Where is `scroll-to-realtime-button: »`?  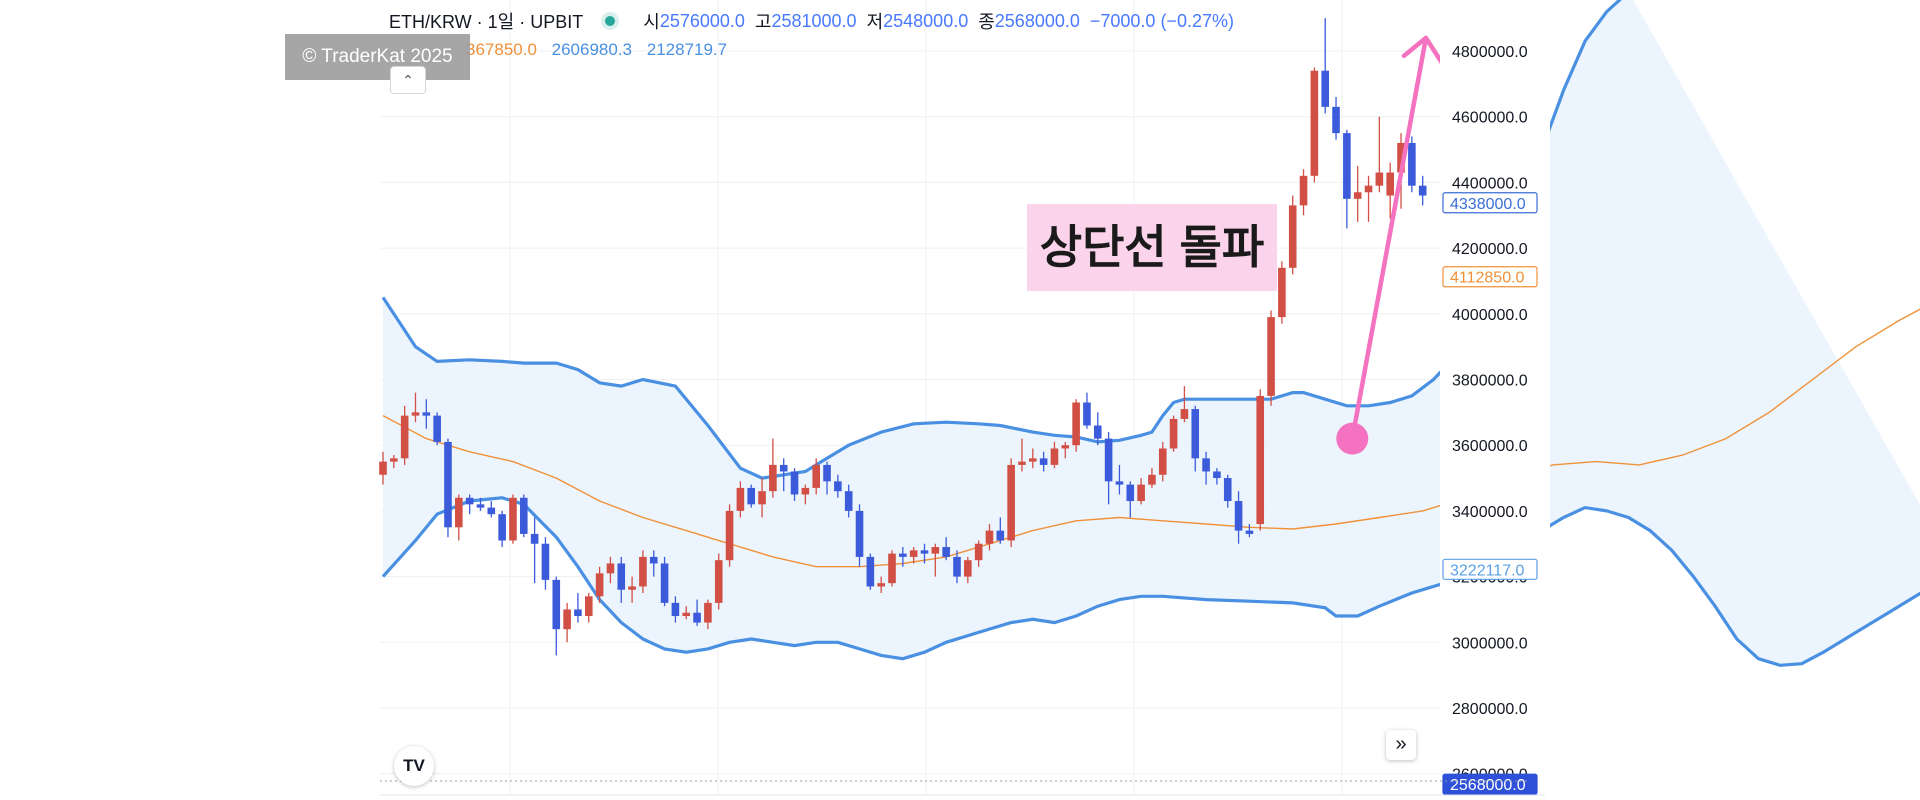
scroll-to-realtime-button: » is located at coordinates (1401, 745).